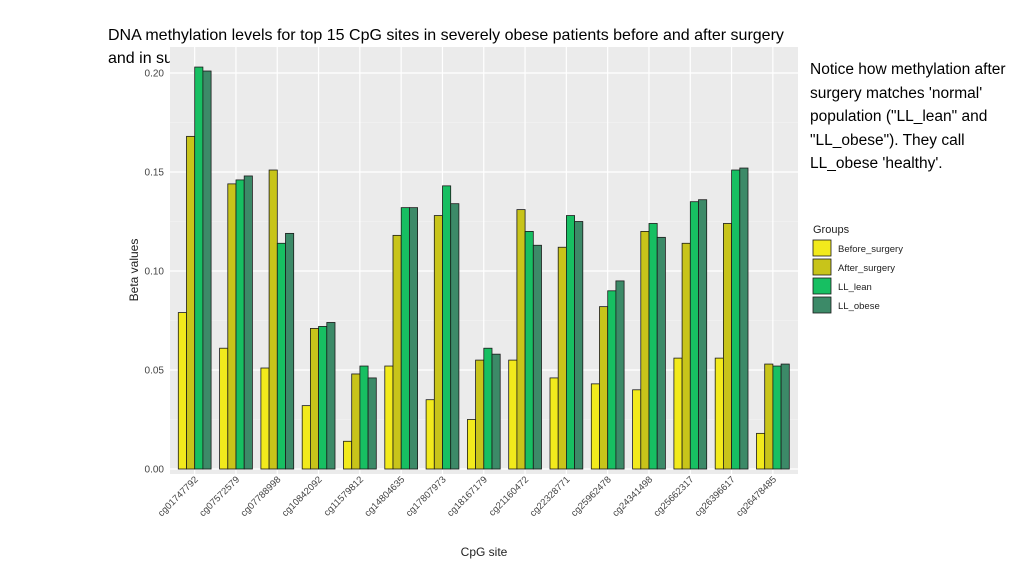 Image resolution: width=1024 pixels, height=576 pixels. Describe the element at coordinates (199, 268) in the screenshot. I see `bar-ll-lean-cg01747792` at that location.